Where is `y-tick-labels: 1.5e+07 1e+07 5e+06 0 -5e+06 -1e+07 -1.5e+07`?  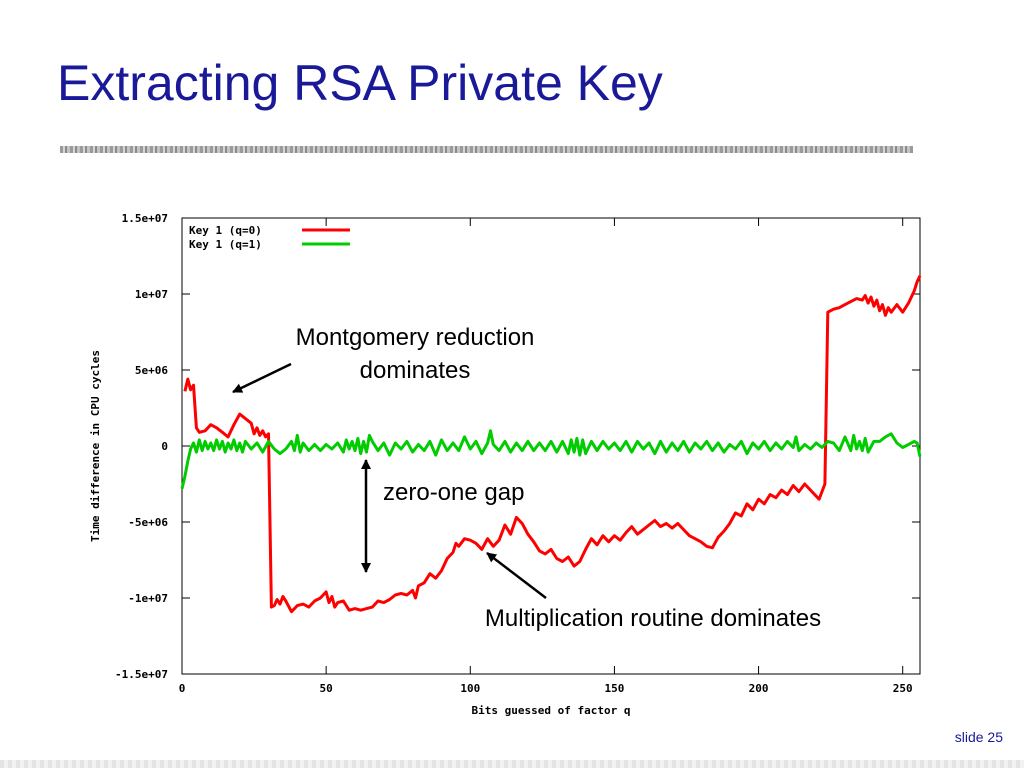 y-tick-labels: 1.5e+07 1e+07 5e+06 0 -5e+06 -1e+07 -1.5e+07 is located at coordinates (141, 446).